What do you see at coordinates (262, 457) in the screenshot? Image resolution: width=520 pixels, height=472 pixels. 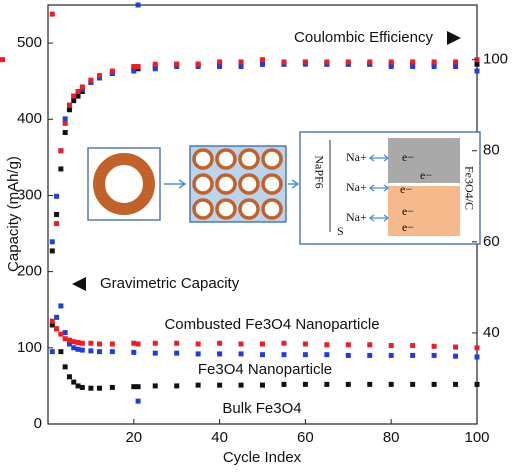 I see `x-axis-label: Cycle Index` at bounding box center [262, 457].